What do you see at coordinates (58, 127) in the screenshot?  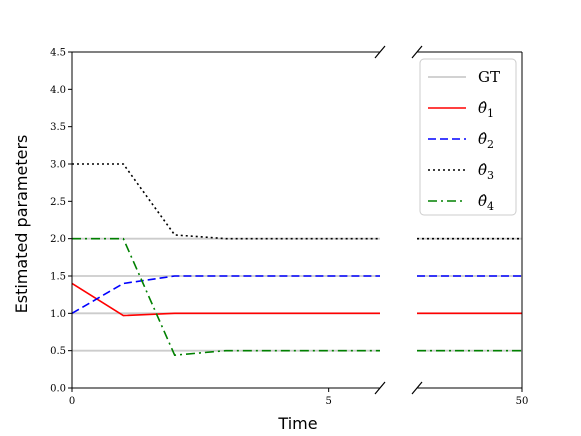 I see `y-tick-label: 3.5` at bounding box center [58, 127].